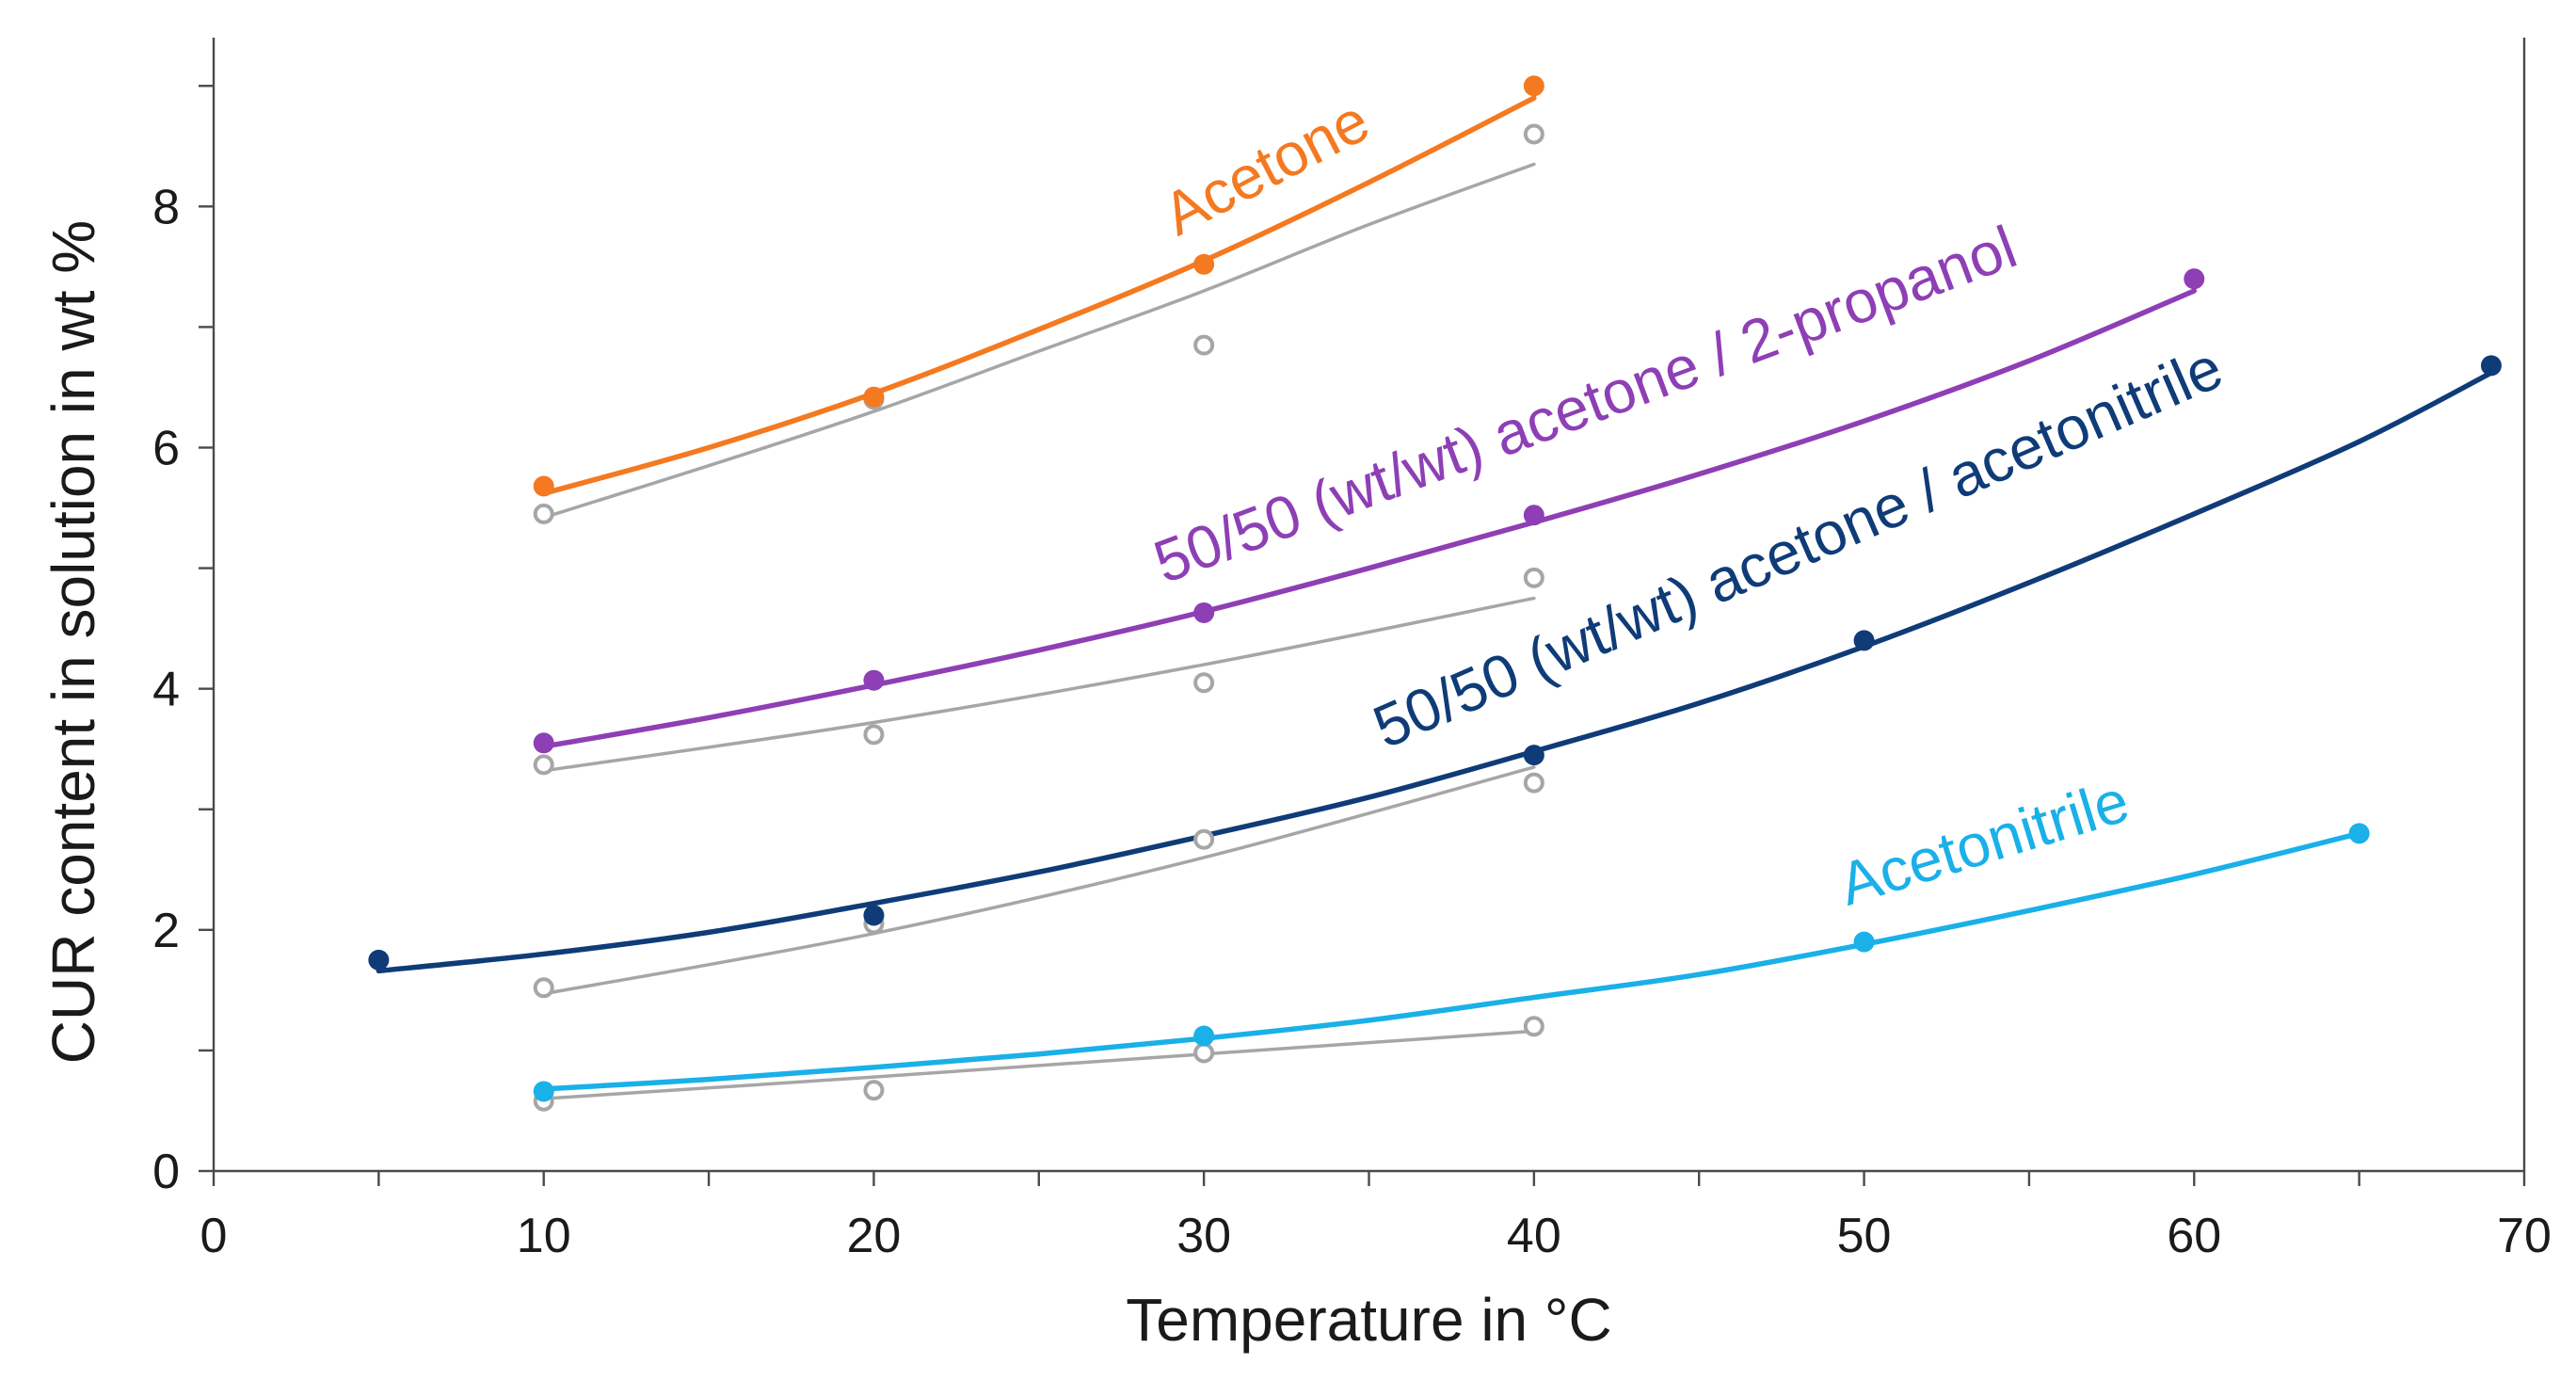  I want to click on y-axis-title: CUR content in solution in wt %, so click(73, 642).